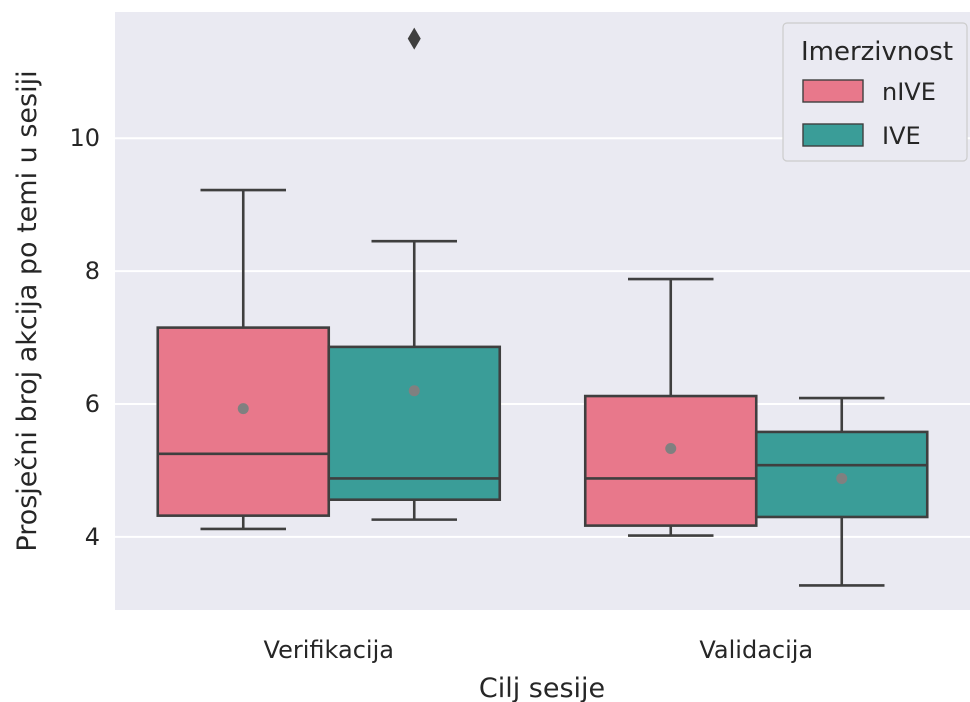  I want to click on box-nive-verifikacija, so click(243, 359).